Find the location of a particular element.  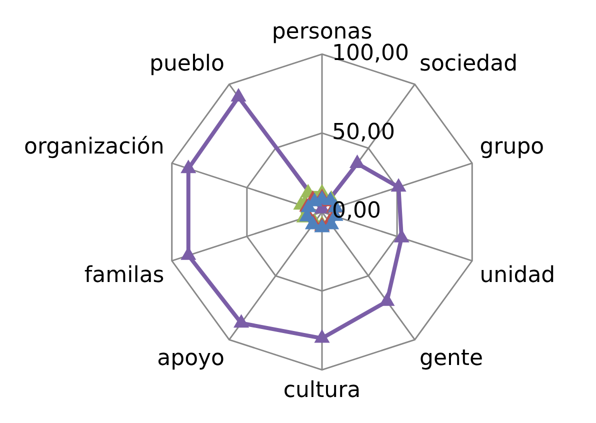

spoke-label: organización is located at coordinates (94, 147).